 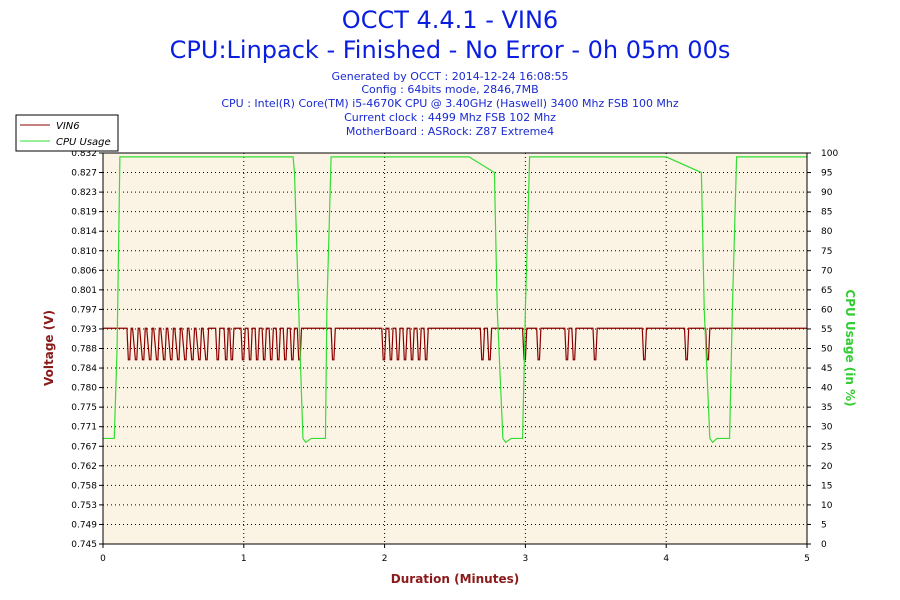 I want to click on y2-tick-label: 10, so click(x=827, y=506).